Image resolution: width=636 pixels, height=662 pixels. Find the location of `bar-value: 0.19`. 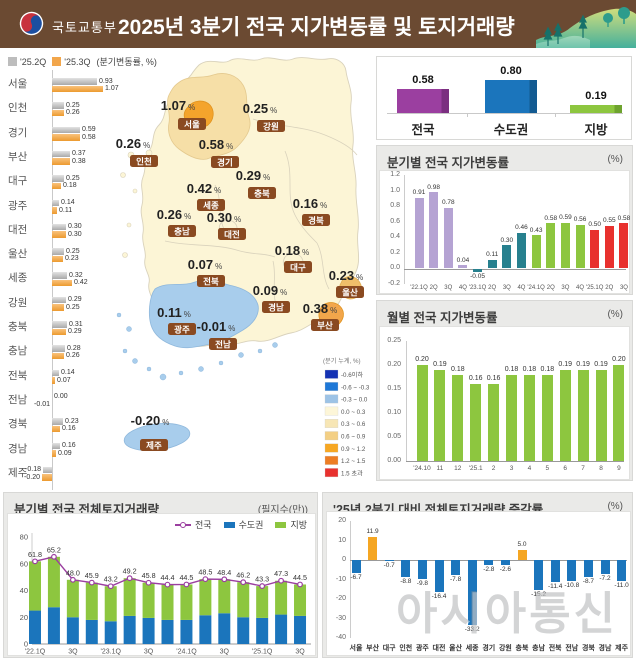

bar-value: 0.19 is located at coordinates (440, 364).